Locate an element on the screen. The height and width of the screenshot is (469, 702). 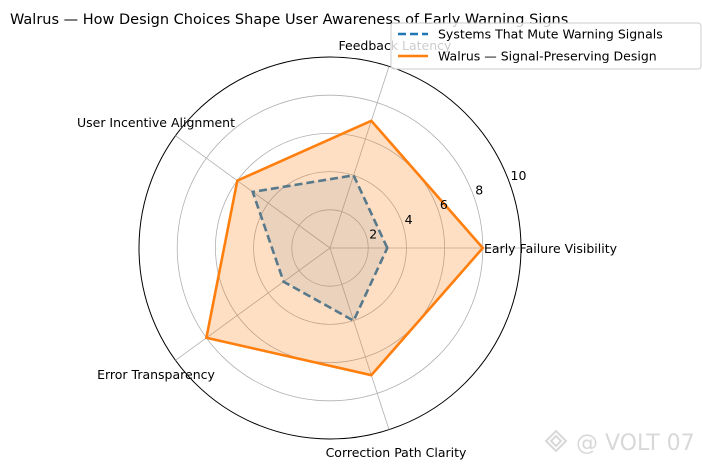
series-line is located at coordinates (319, 248).